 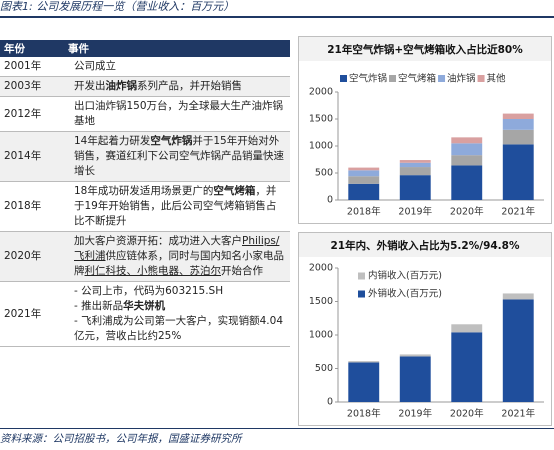 I want to click on event-line: 出口油炸锅150万台，为全球最大生产油炸锅基地, so click(x=180, y=114).